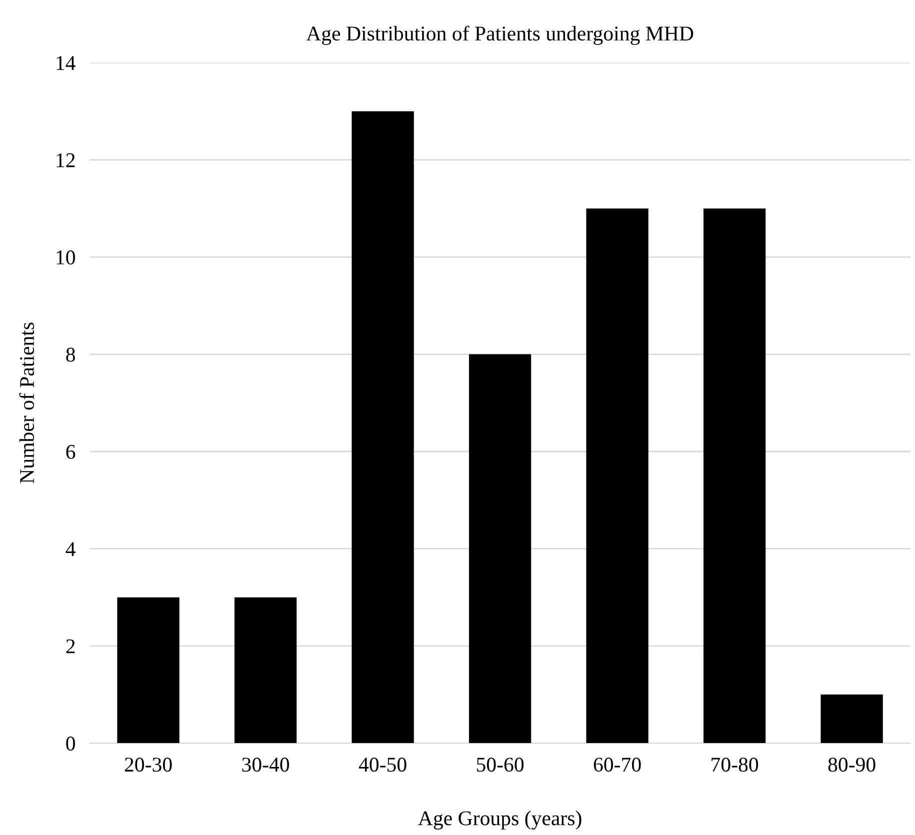 The image size is (915, 835). Describe the element at coordinates (70, 355) in the screenshot. I see `y-tick-label: 8` at that location.